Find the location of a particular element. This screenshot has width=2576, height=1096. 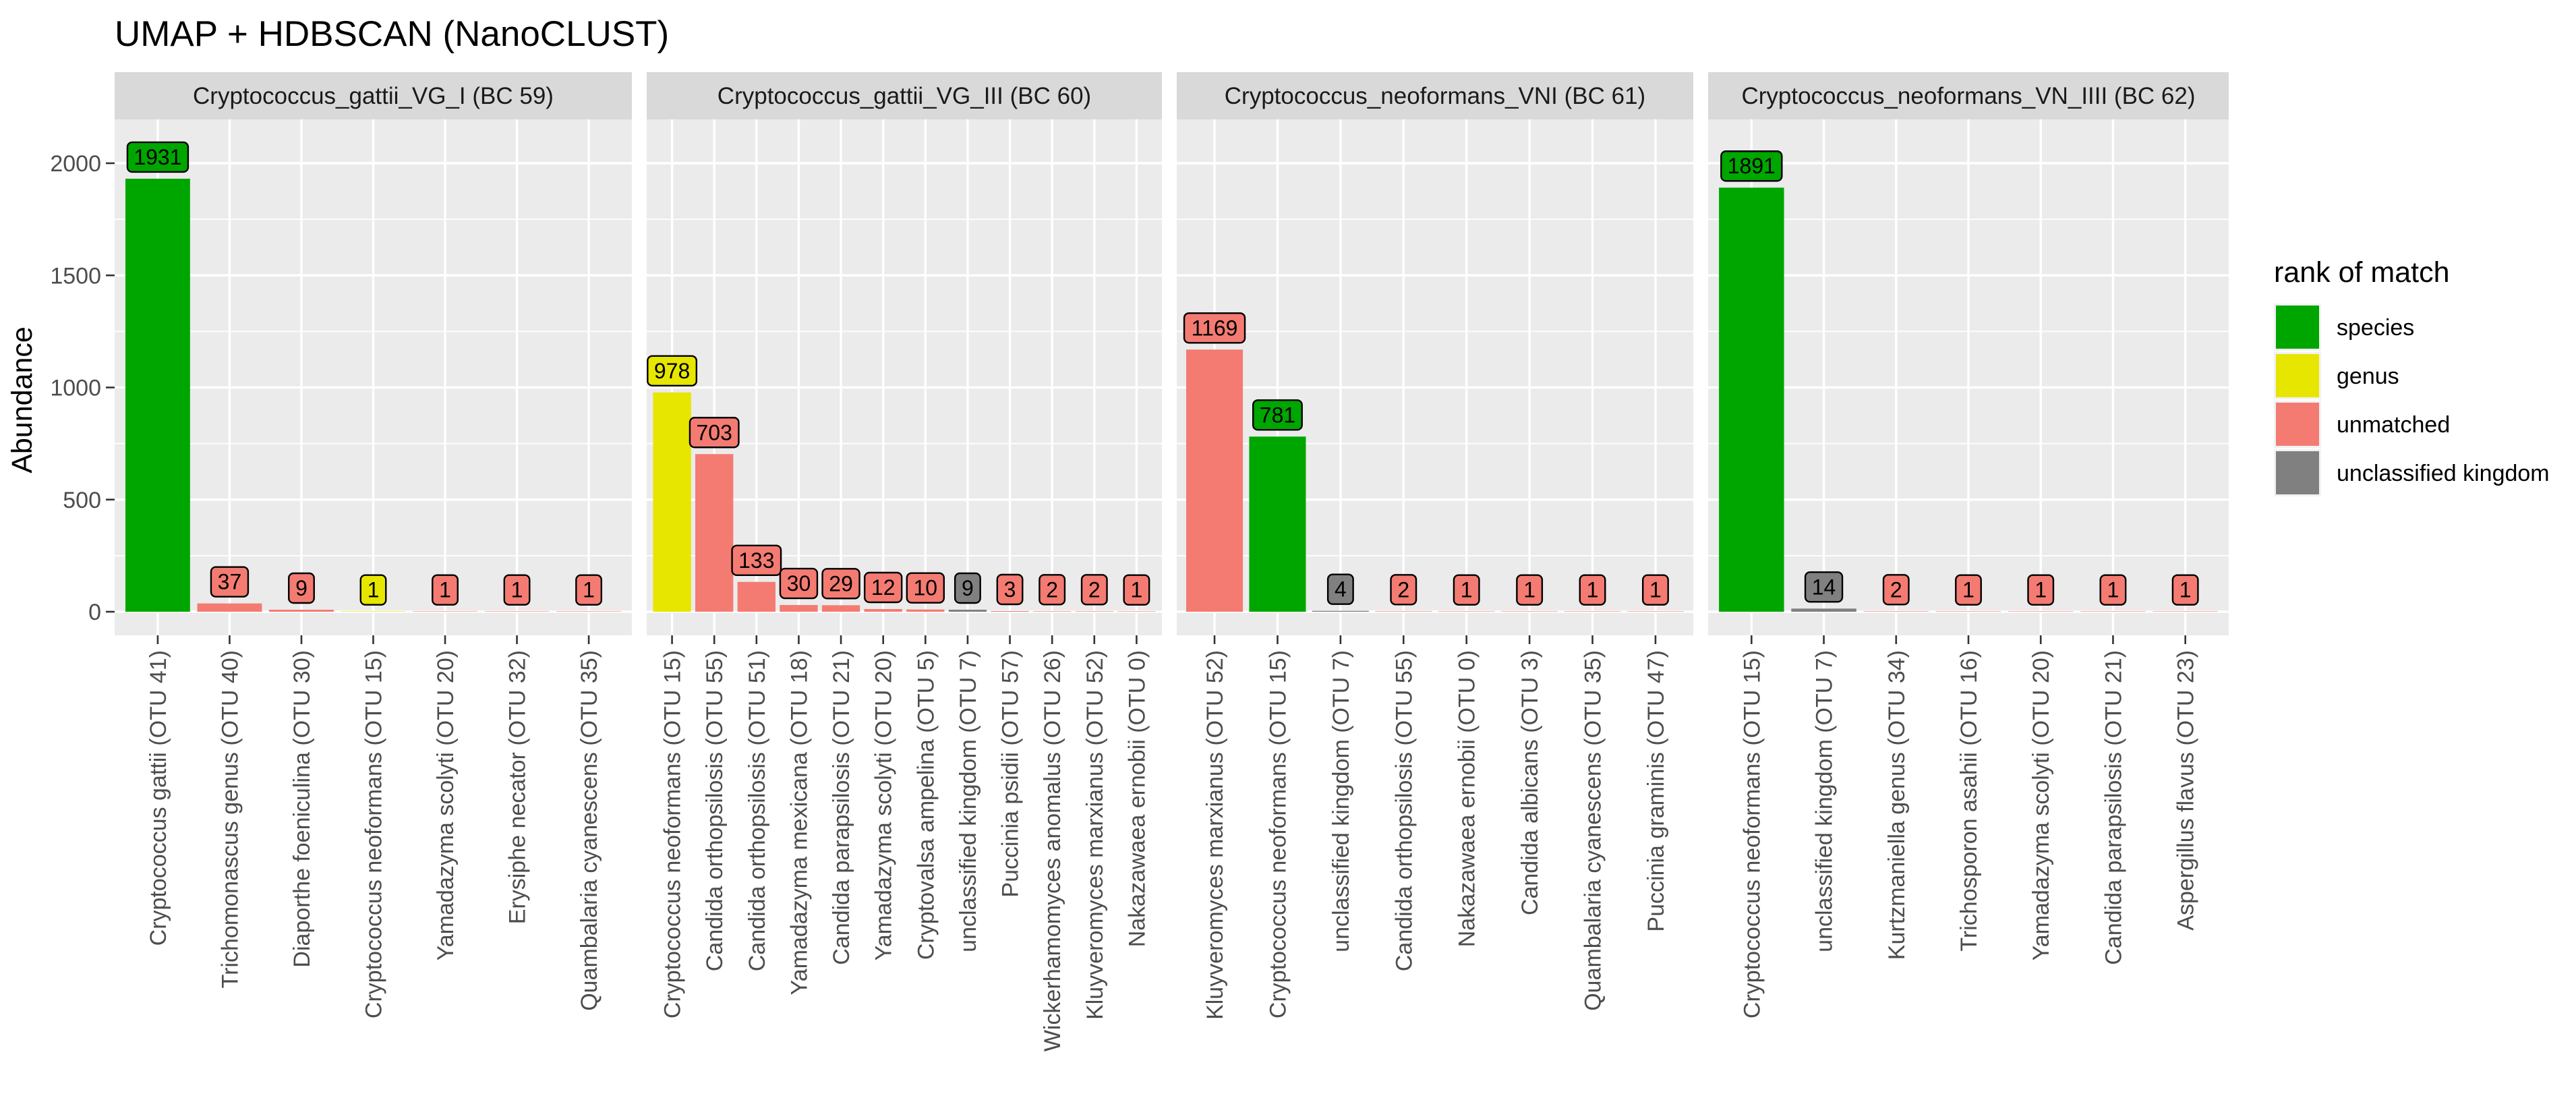

x-tick-label: Trichomonascus genus (OTU 40) is located at coordinates (230, 819).